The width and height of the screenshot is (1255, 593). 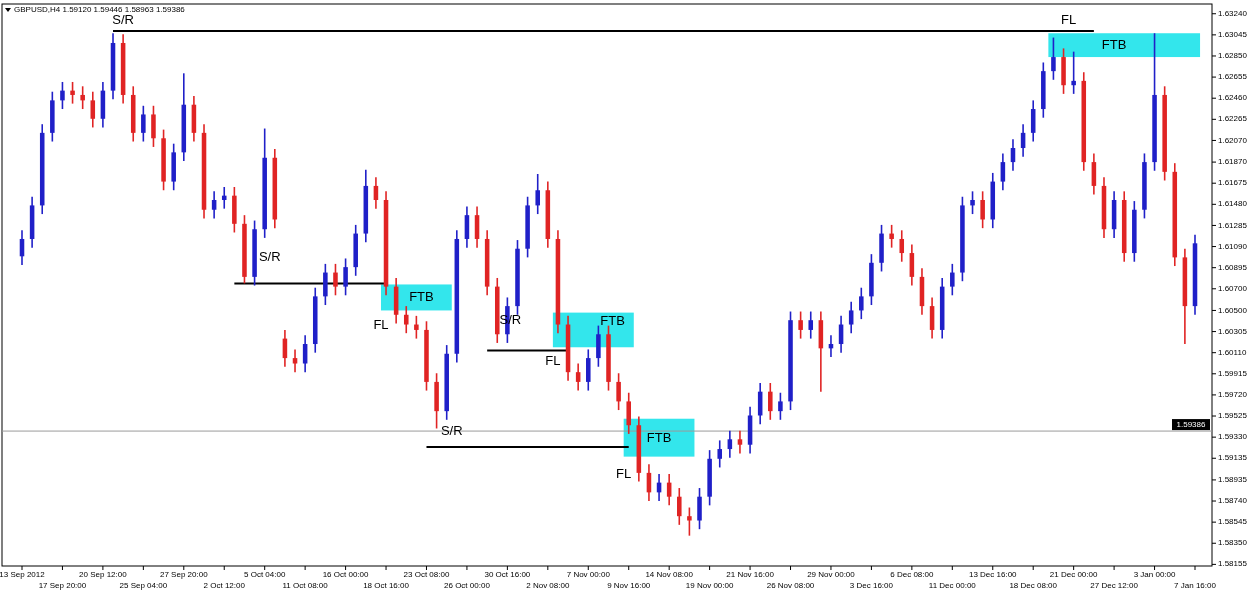 I want to click on x-tick-label: 30 Oct 16:00, so click(x=507, y=574).